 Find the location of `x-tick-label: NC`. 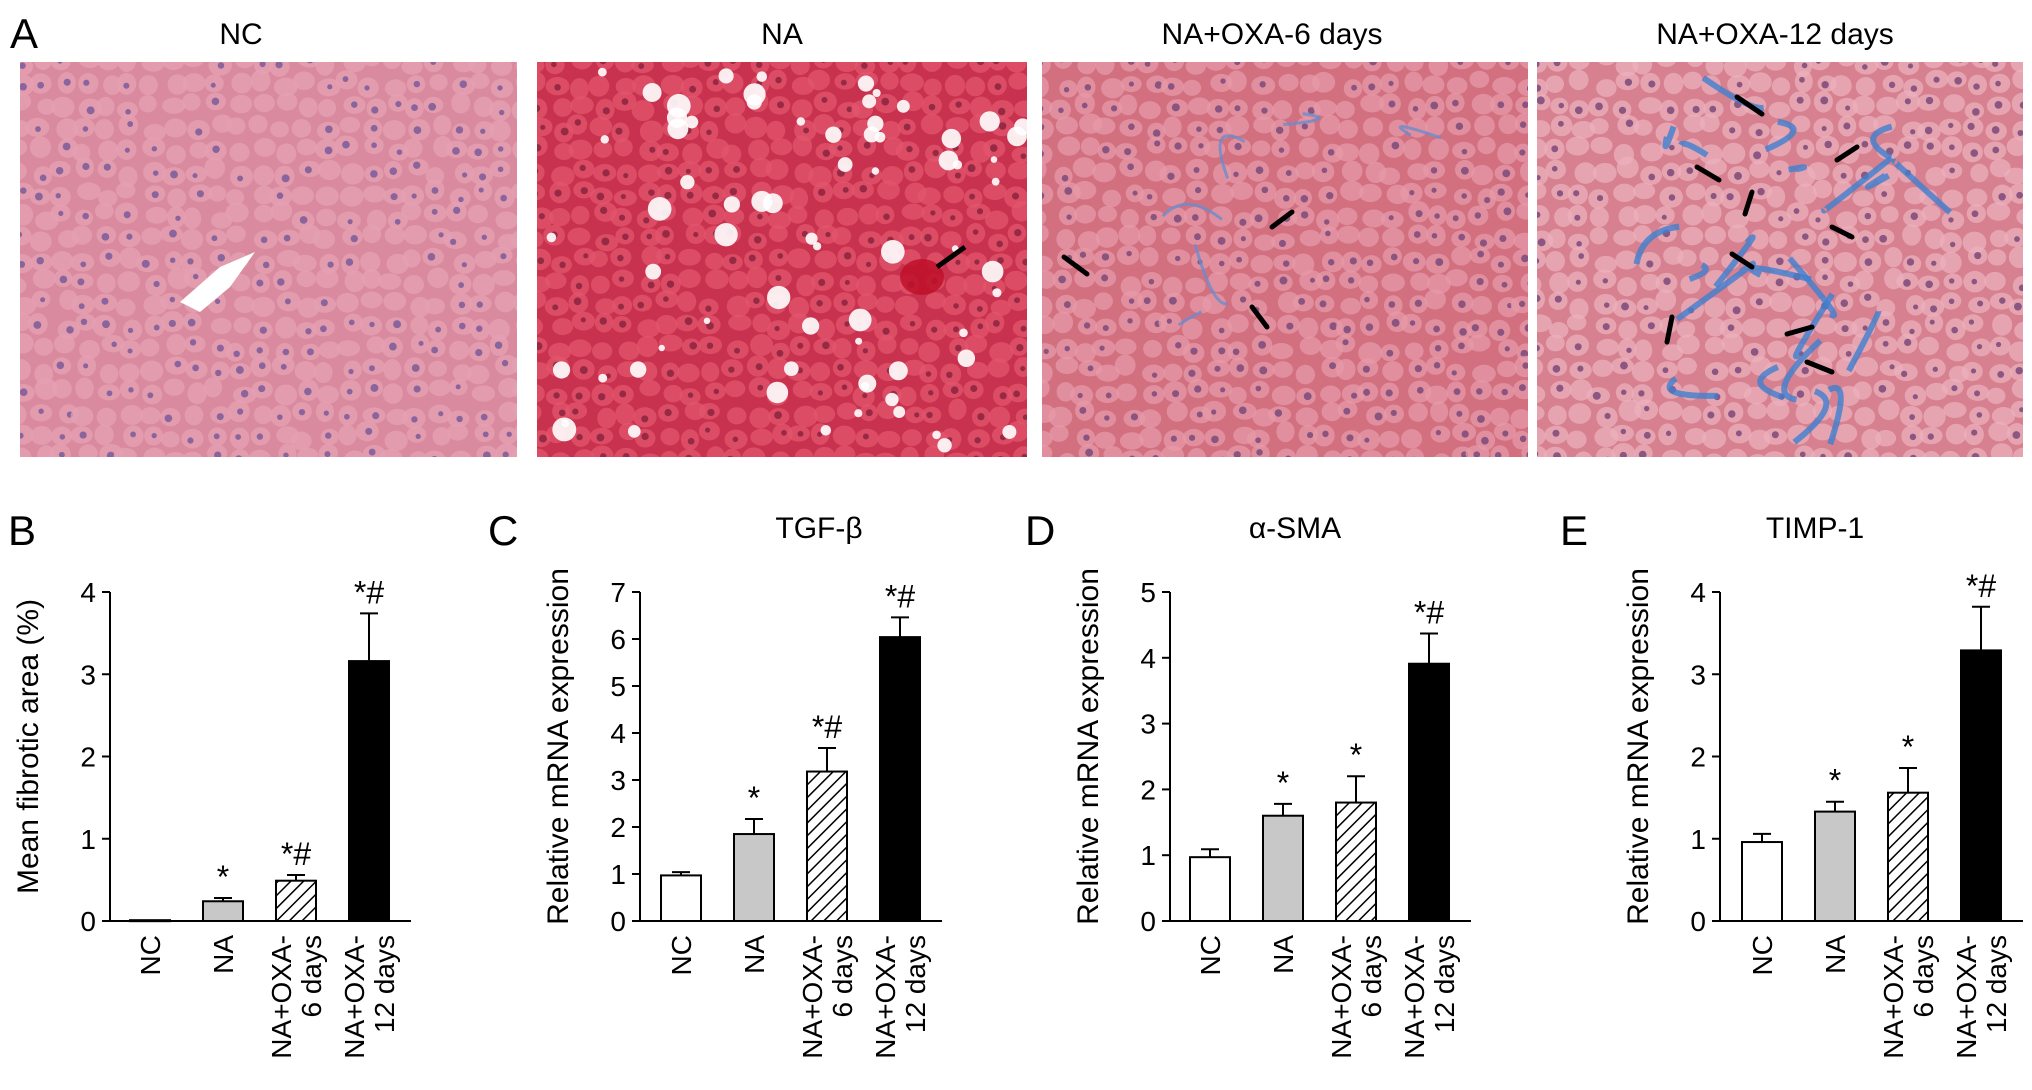

x-tick-label: NC is located at coordinates (1210, 955).